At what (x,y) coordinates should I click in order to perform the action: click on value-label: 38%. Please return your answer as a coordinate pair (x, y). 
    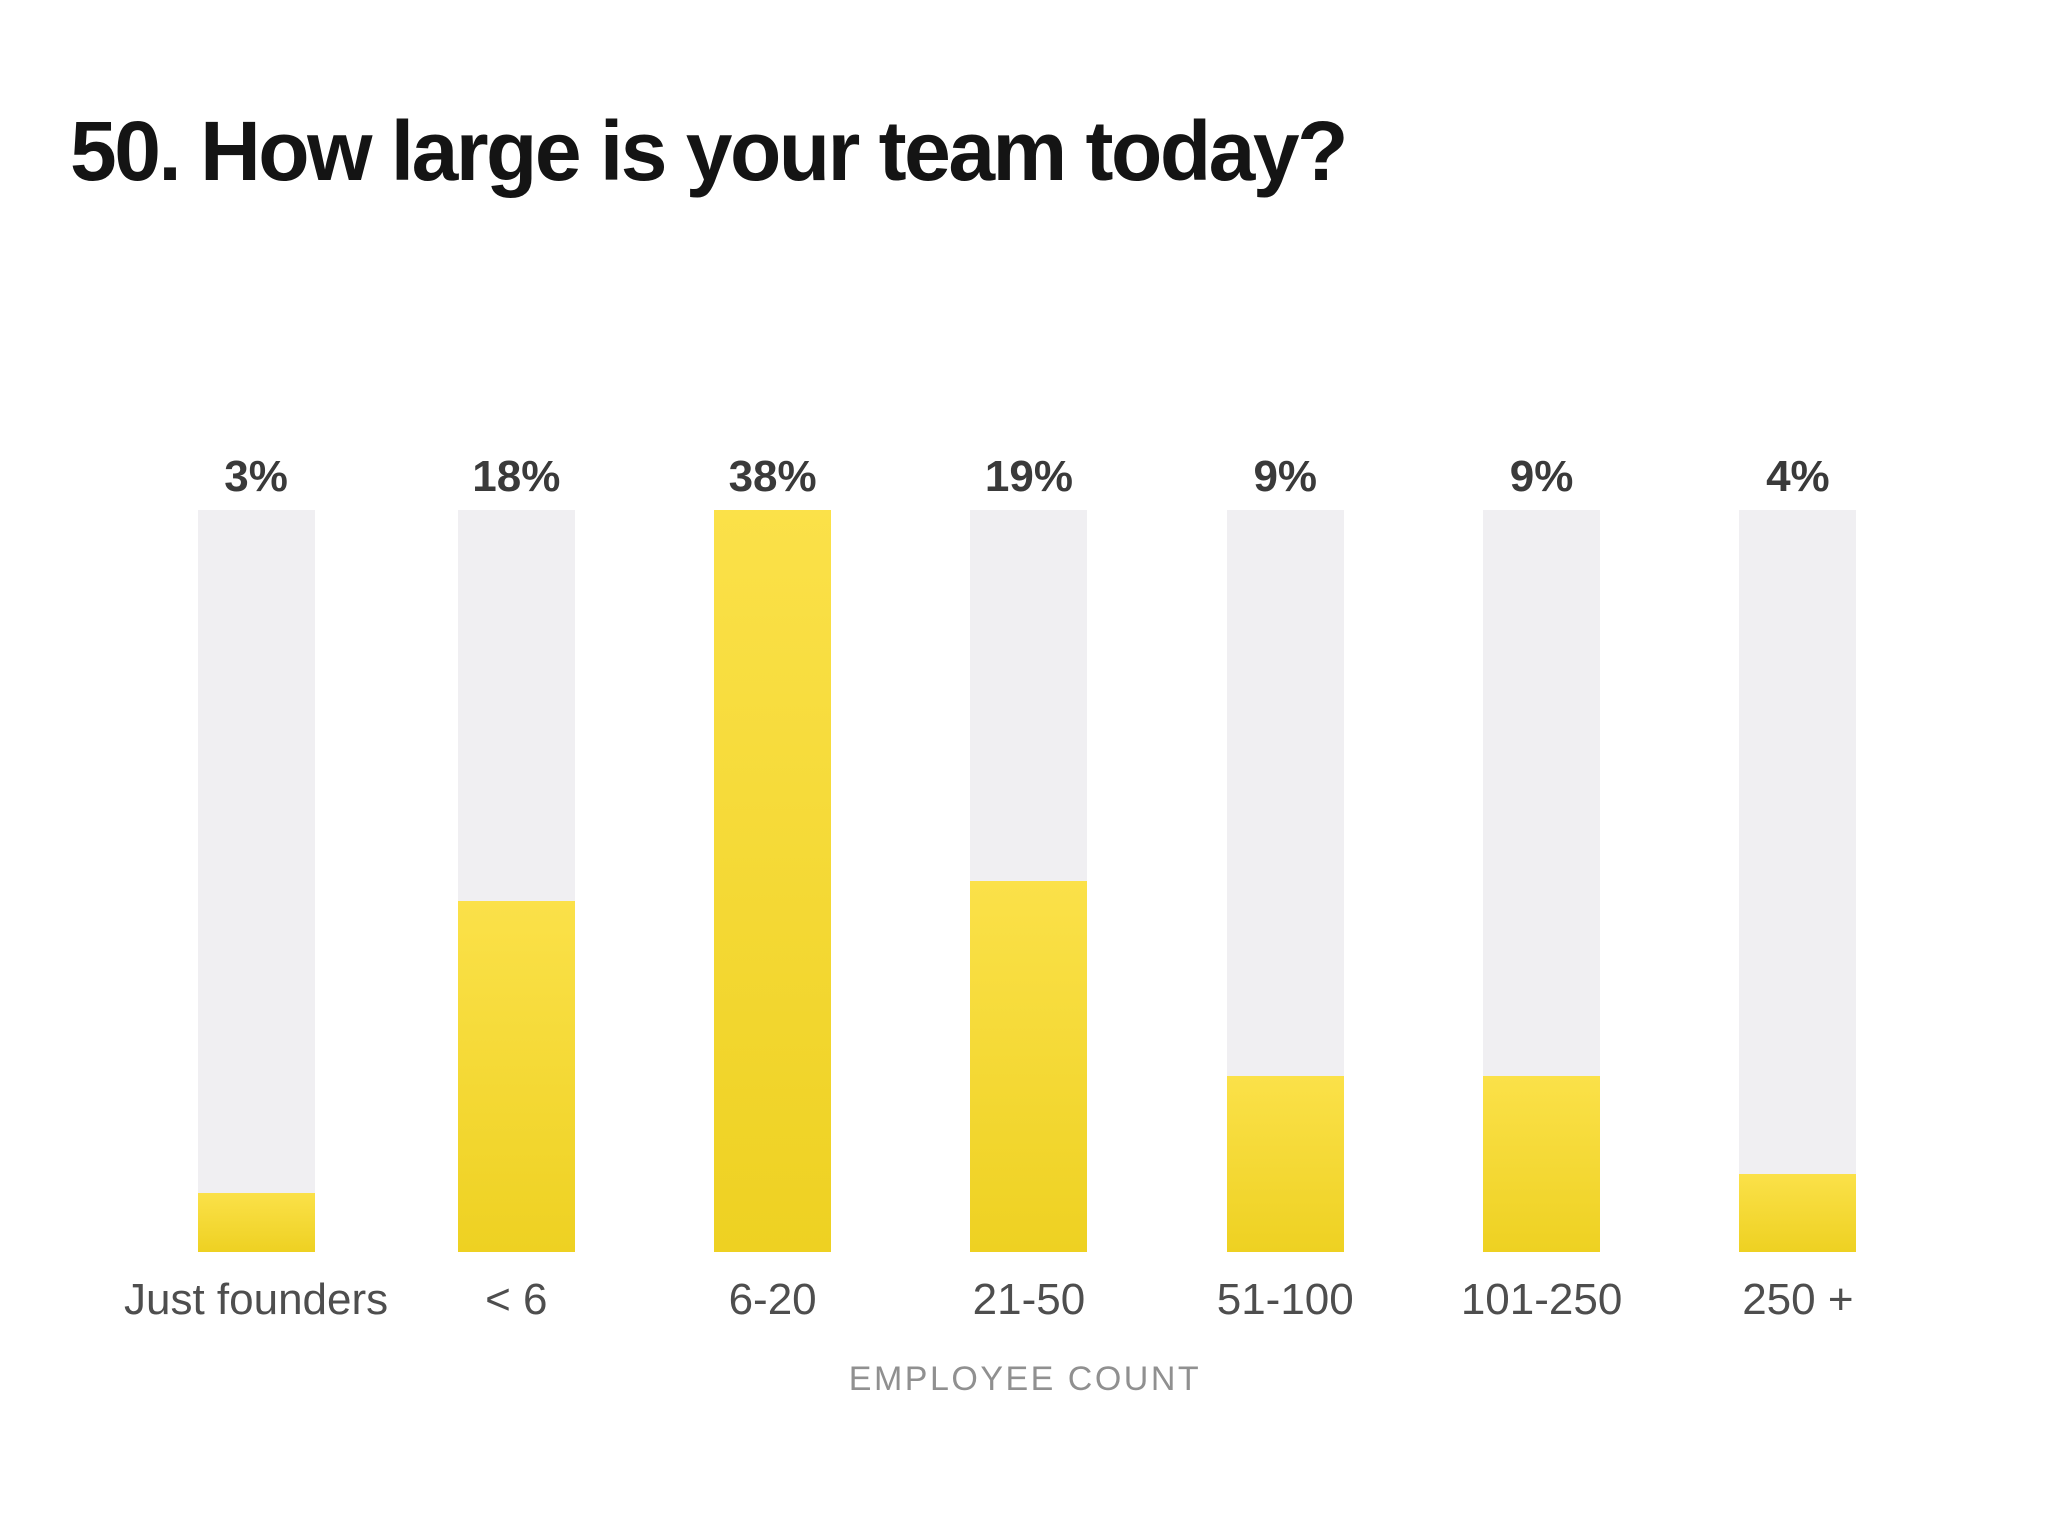
    Looking at the image, I should click on (772, 476).